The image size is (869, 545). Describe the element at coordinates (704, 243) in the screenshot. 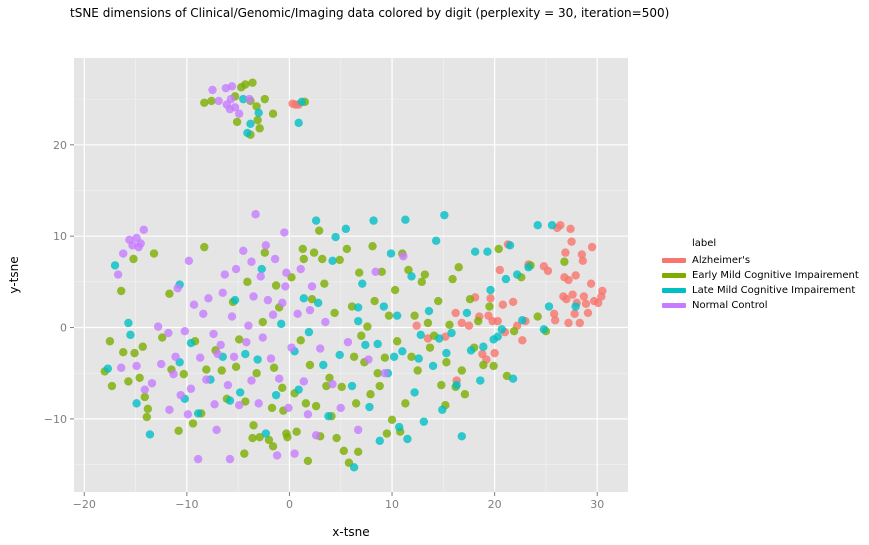

I see `legend-title: label` at that location.